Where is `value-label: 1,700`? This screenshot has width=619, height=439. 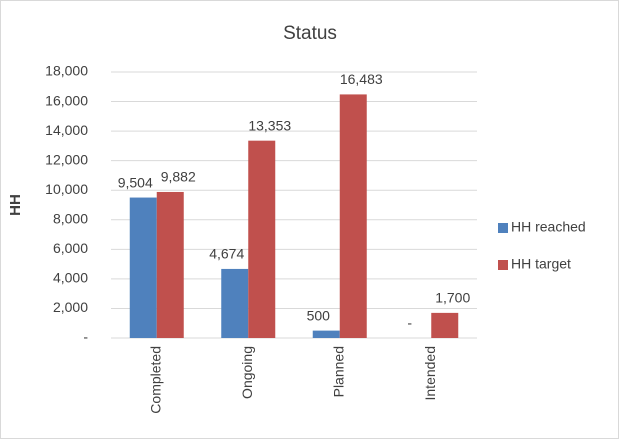 value-label: 1,700 is located at coordinates (452, 298).